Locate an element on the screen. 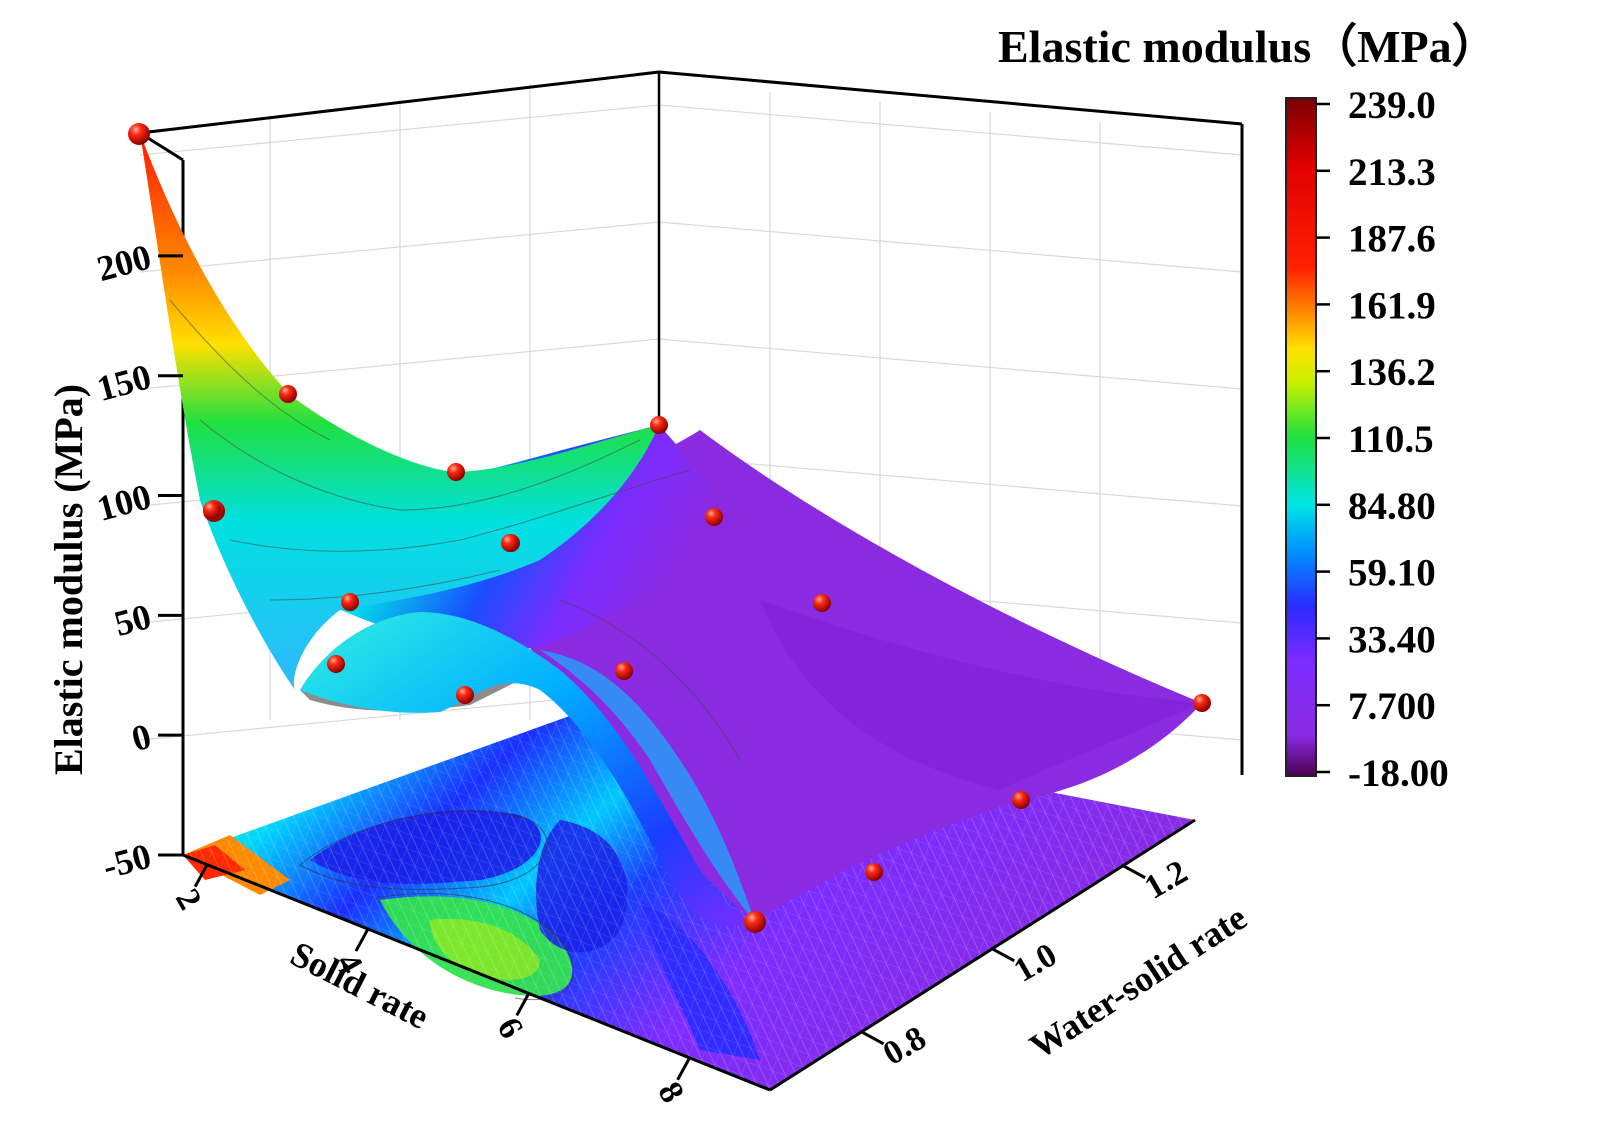 The height and width of the screenshot is (1141, 1612). x-tick: 6 is located at coordinates (510, 1018).